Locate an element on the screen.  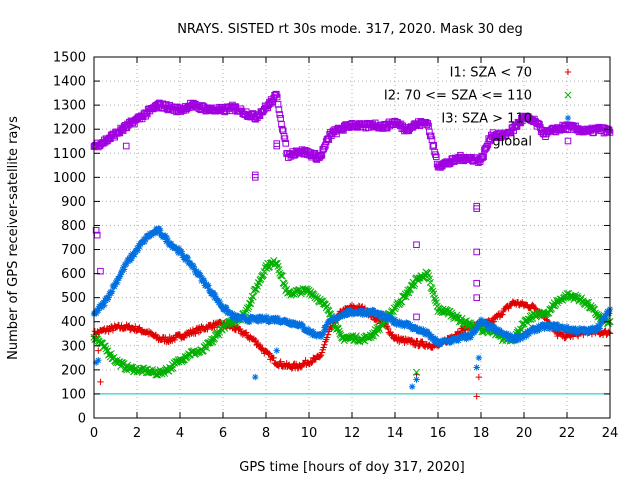
y-tick-label: 200 is located at coordinates (73, 370).